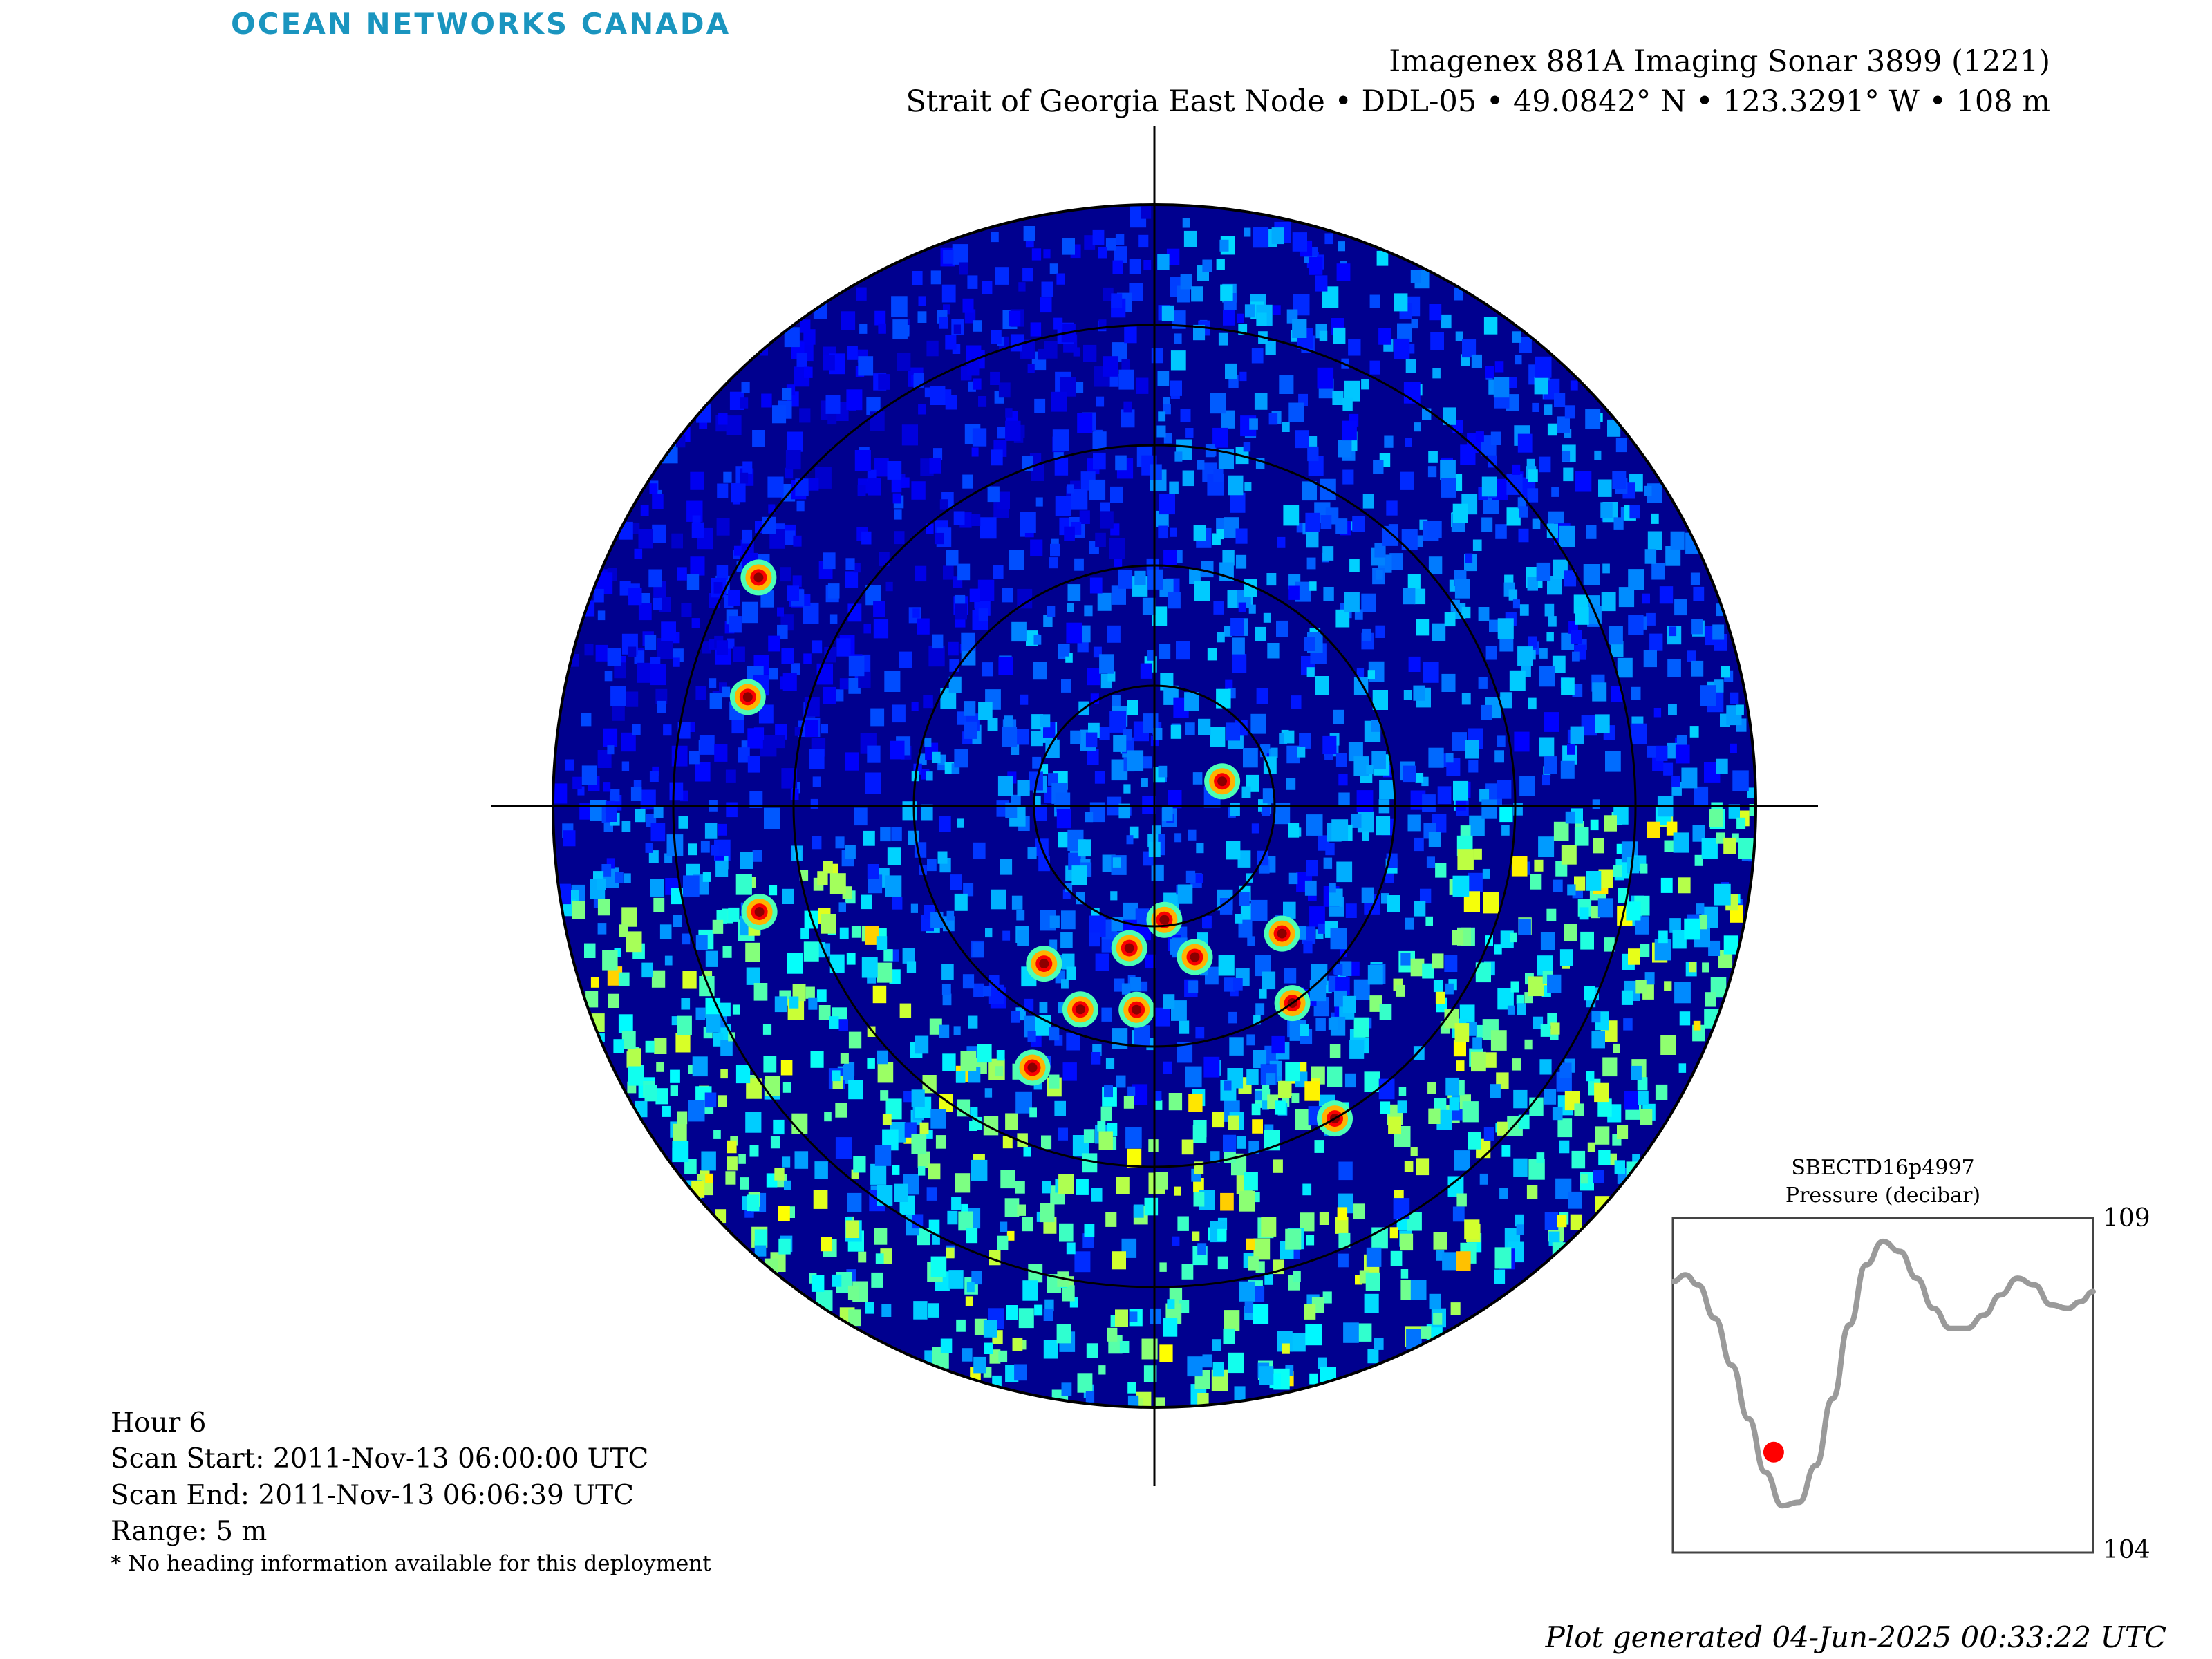 This screenshot has height=1659, width=2212. I want to click on pressure-inset-chart, so click(1883, 1385).